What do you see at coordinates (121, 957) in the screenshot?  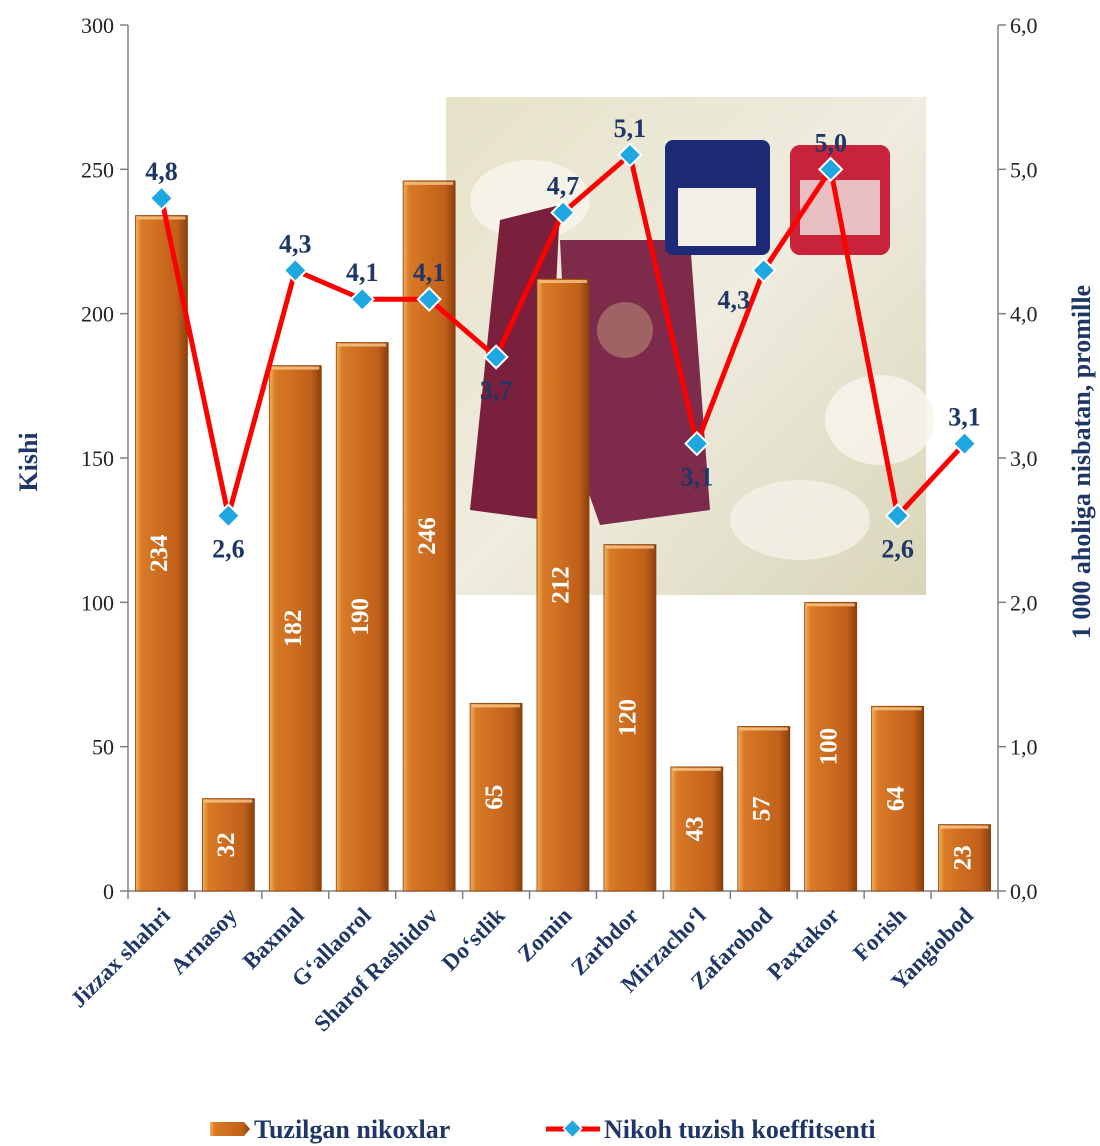 I see `x-category-label: Jizzax shahri` at bounding box center [121, 957].